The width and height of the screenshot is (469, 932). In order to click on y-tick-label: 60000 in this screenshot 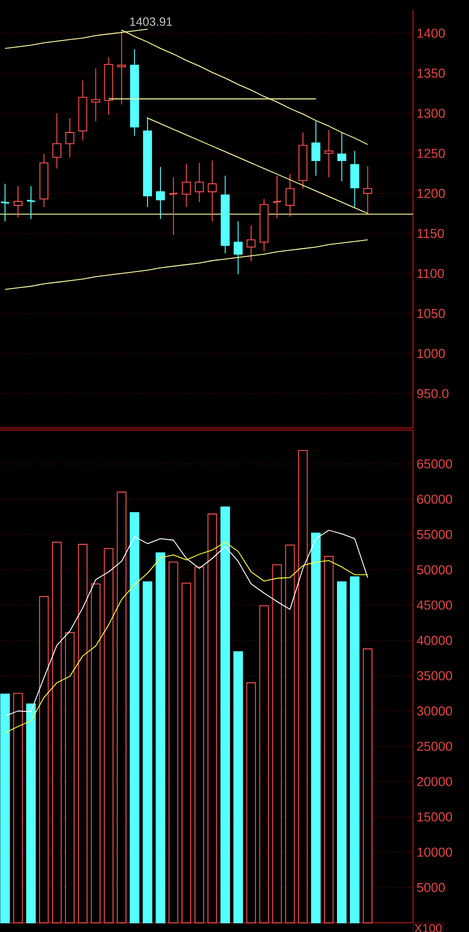, I will do `click(434, 499)`.